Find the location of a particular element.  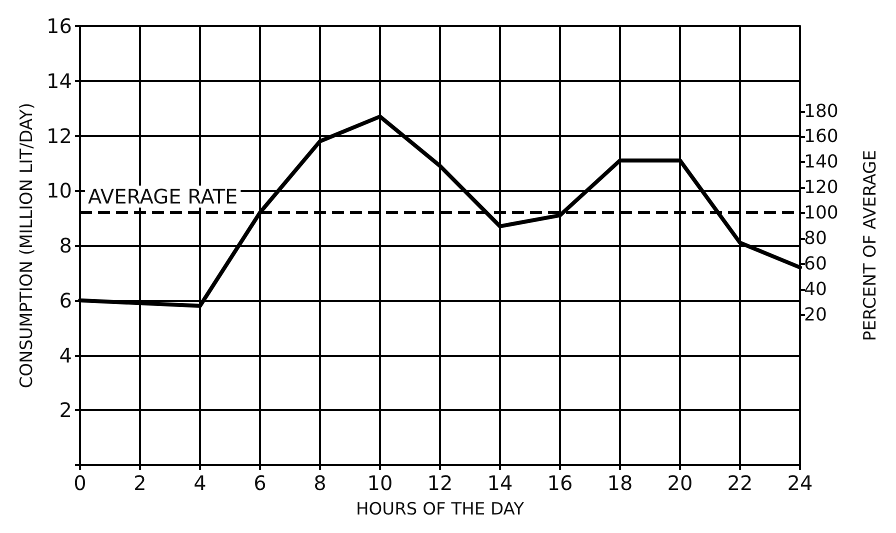

x-tick-label: 6 is located at coordinates (260, 483).